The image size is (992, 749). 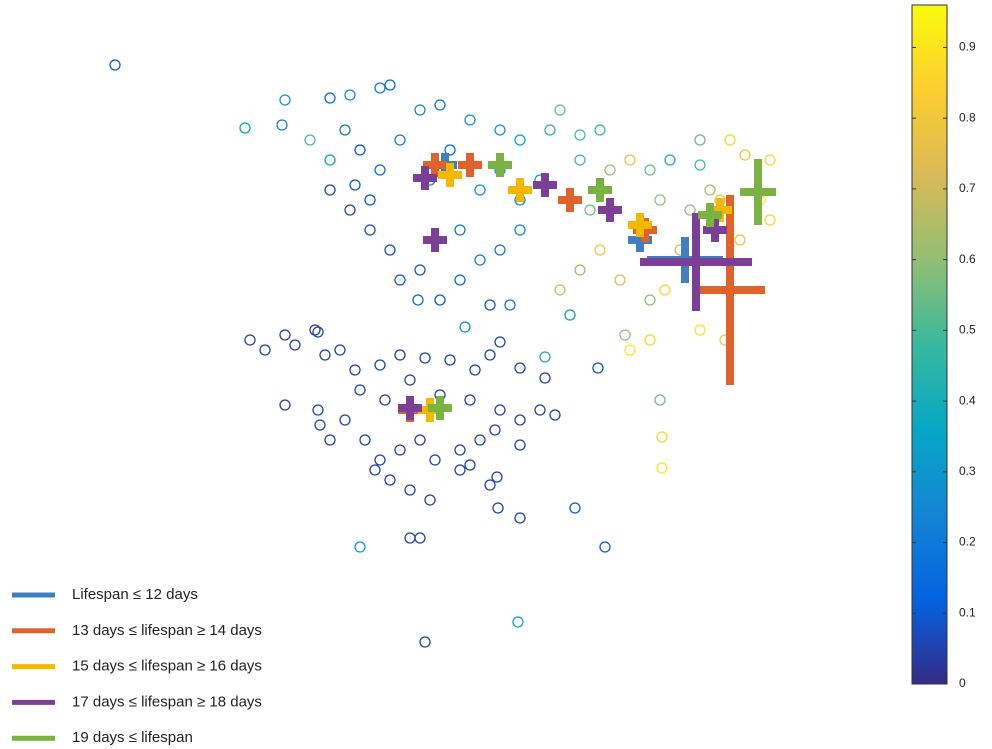 I want to click on colorbar-tick-label: 0.3, so click(x=967, y=471).